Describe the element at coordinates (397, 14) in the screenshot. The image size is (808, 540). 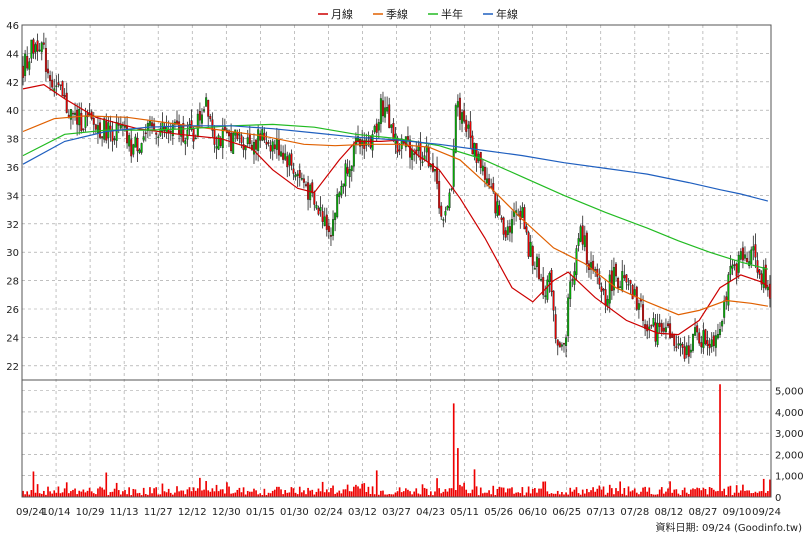
I see `legend-label: 季線` at that location.